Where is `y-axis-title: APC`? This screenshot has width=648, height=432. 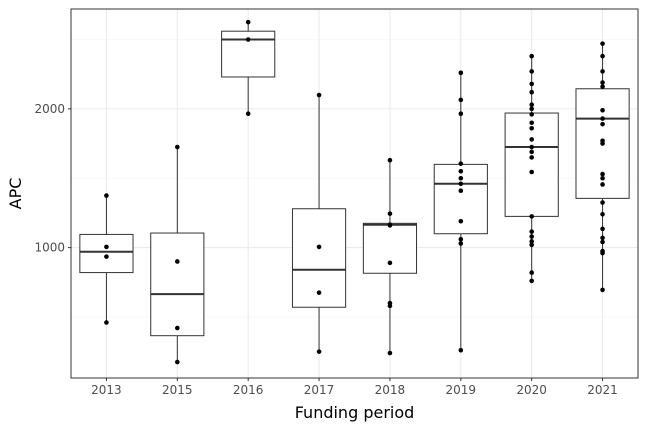
y-axis-title: APC is located at coordinates (15, 194).